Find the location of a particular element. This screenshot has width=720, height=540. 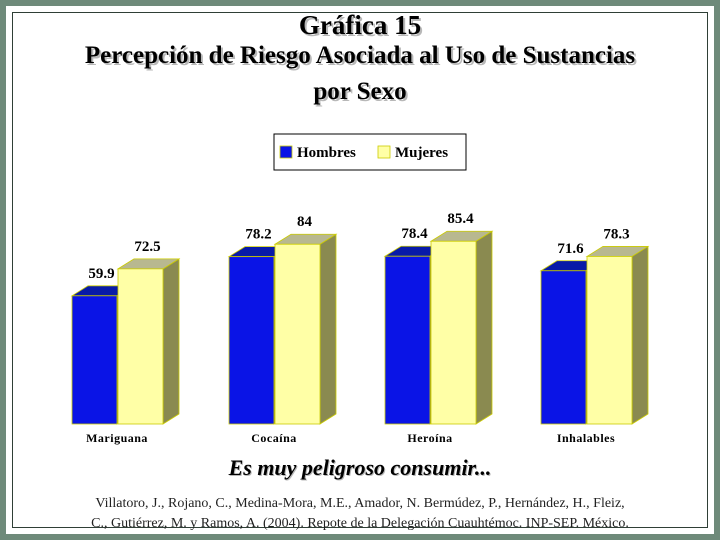

chart-title-line-1: Gráfica 15 is located at coordinates (360, 25).